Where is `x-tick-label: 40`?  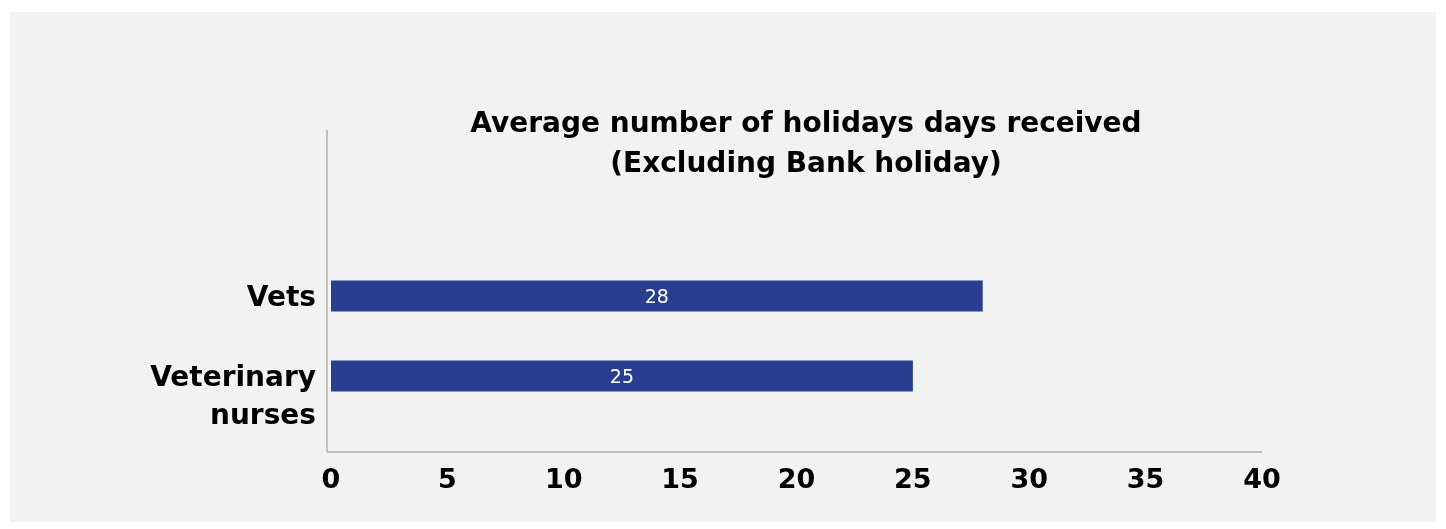 x-tick-label: 40 is located at coordinates (1262, 478).